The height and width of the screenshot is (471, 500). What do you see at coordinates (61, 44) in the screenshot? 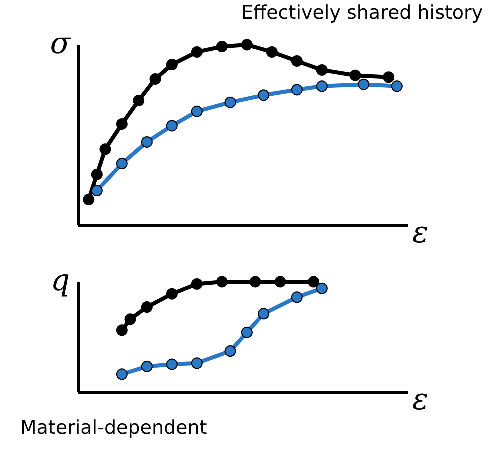
I see `y-axis-title: σ` at bounding box center [61, 44].